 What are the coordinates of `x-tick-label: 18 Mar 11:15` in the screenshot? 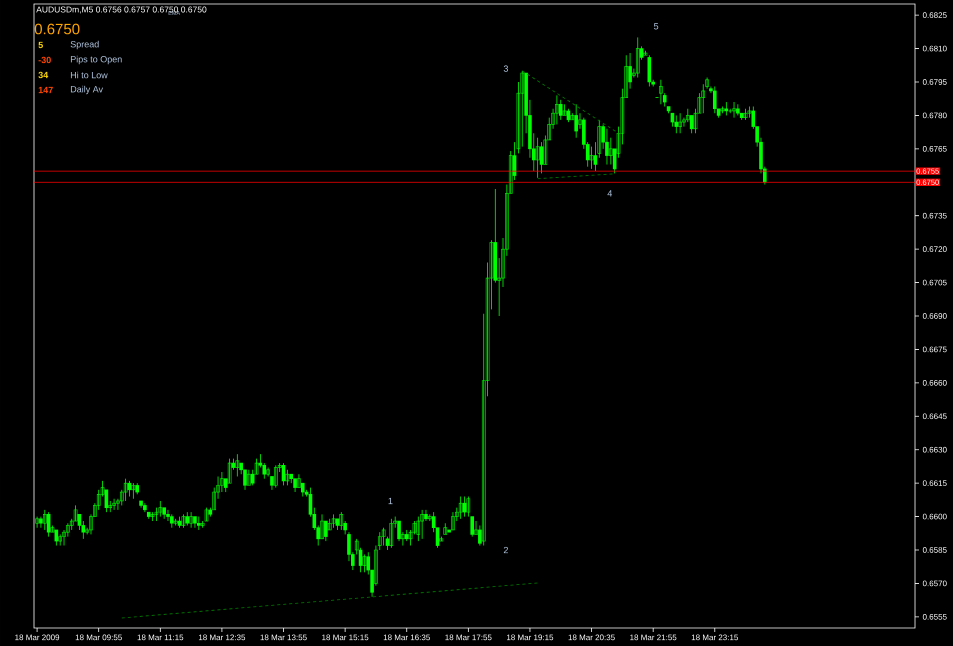 It's located at (161, 637).